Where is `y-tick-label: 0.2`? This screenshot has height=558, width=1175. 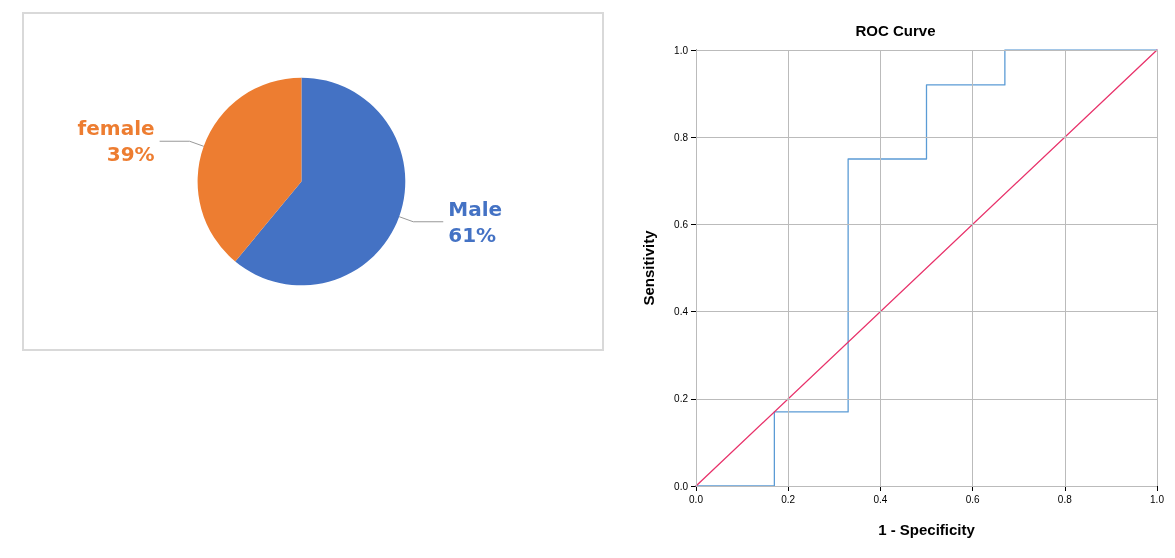 y-tick-label: 0.2 is located at coordinates (681, 399).